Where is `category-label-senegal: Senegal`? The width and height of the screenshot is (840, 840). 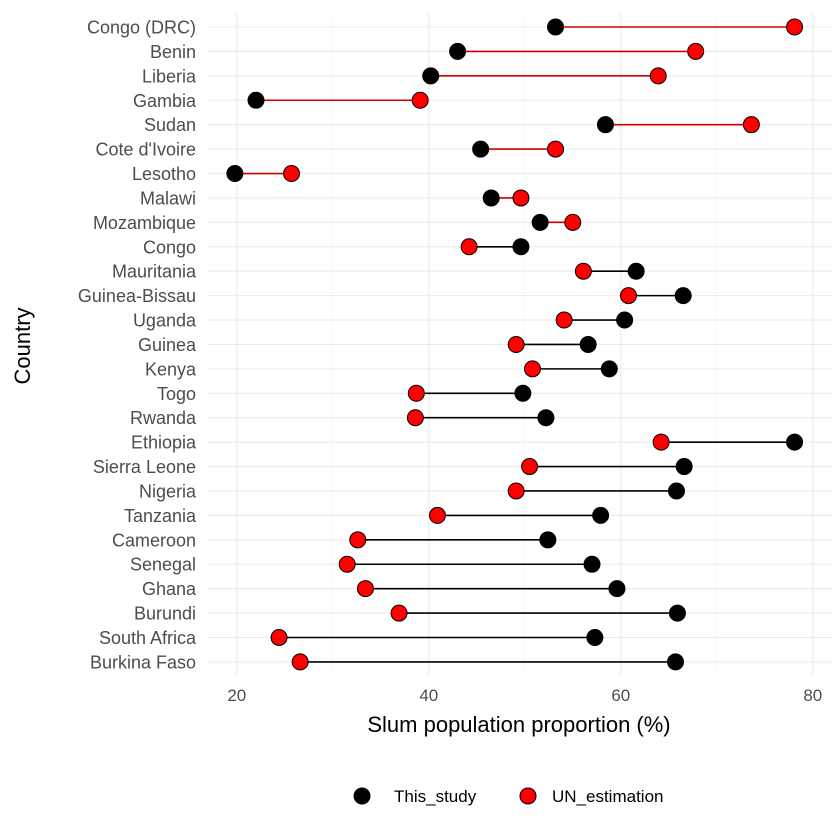 category-label-senegal: Senegal is located at coordinates (163, 565).